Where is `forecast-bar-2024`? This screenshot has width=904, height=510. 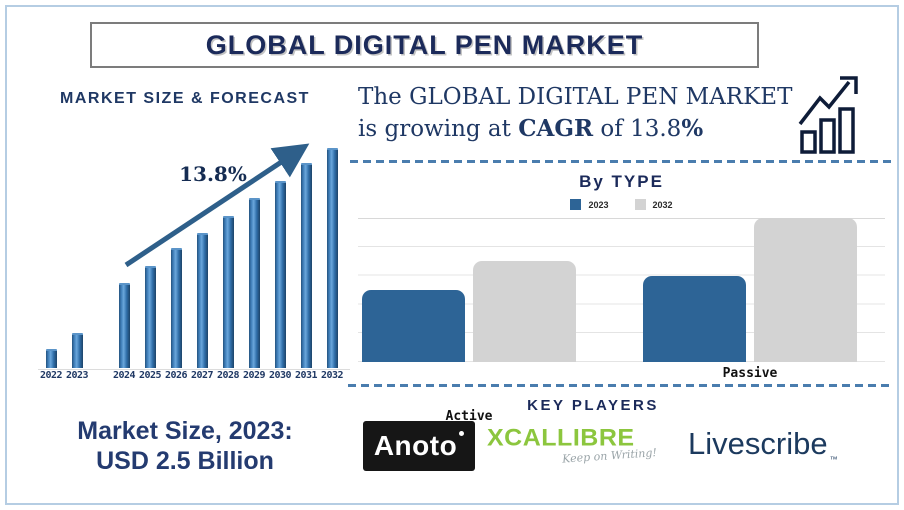 forecast-bar-2024 is located at coordinates (124, 325).